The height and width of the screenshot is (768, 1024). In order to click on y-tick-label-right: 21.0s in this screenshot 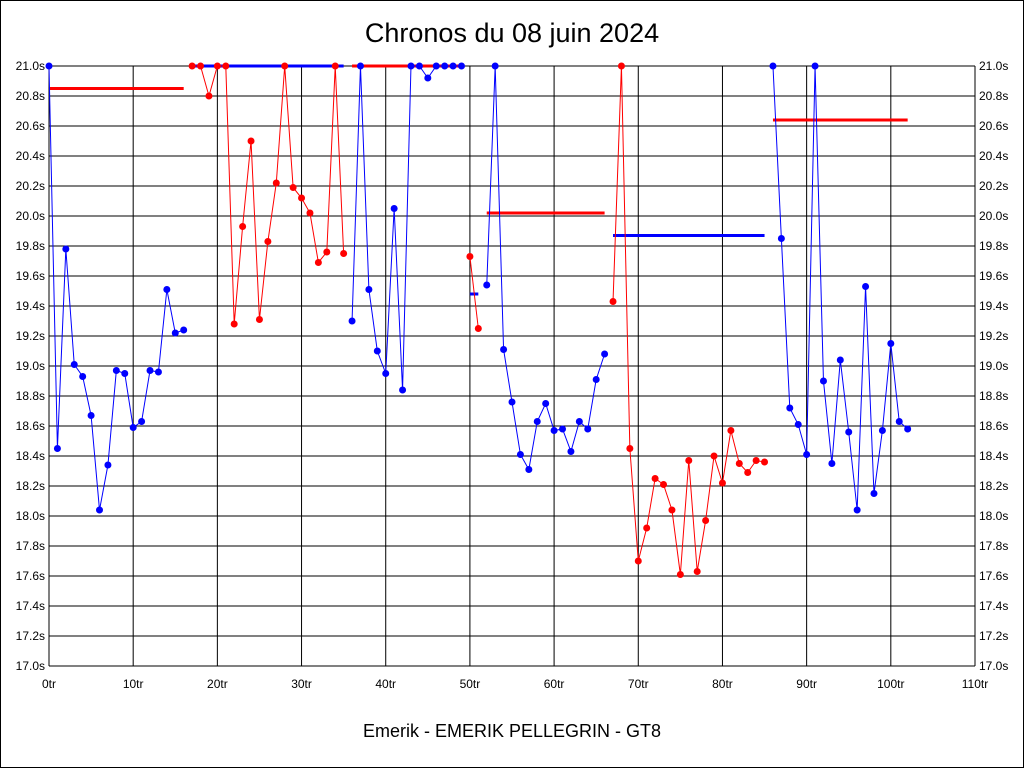, I will do `click(993, 66)`.